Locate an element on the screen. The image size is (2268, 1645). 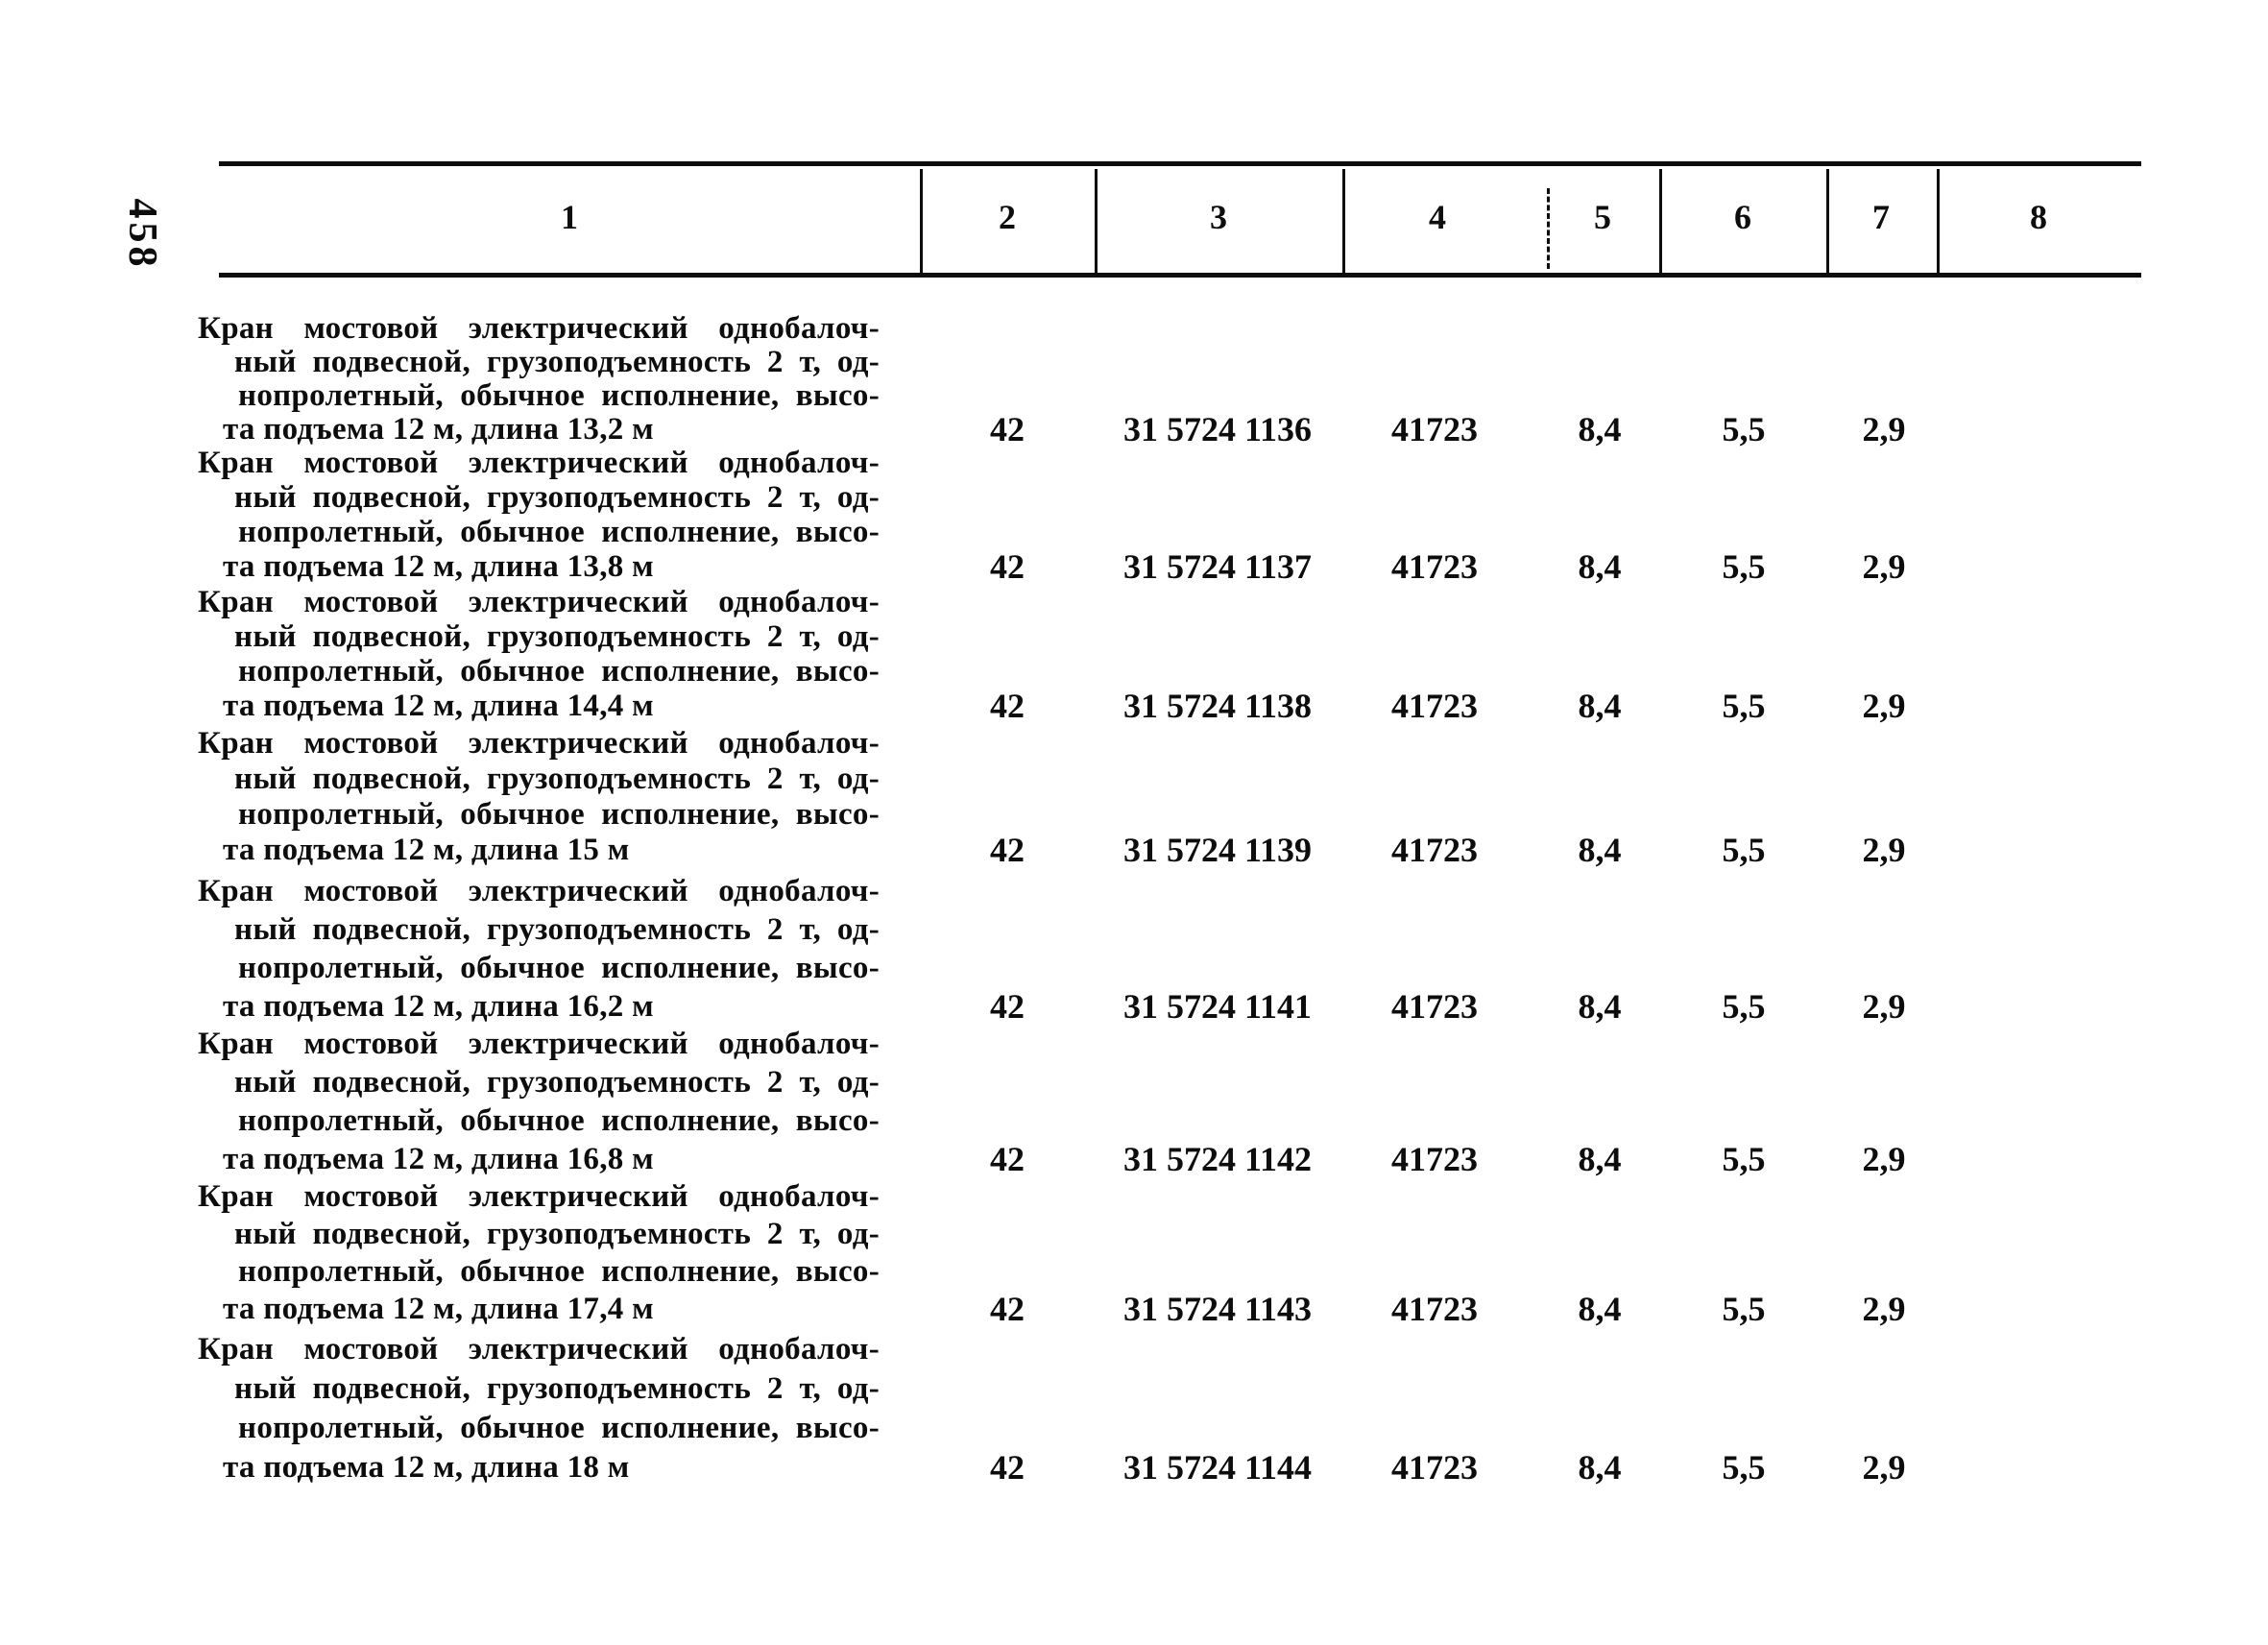
column-header-5: 5 is located at coordinates (1602, 217).